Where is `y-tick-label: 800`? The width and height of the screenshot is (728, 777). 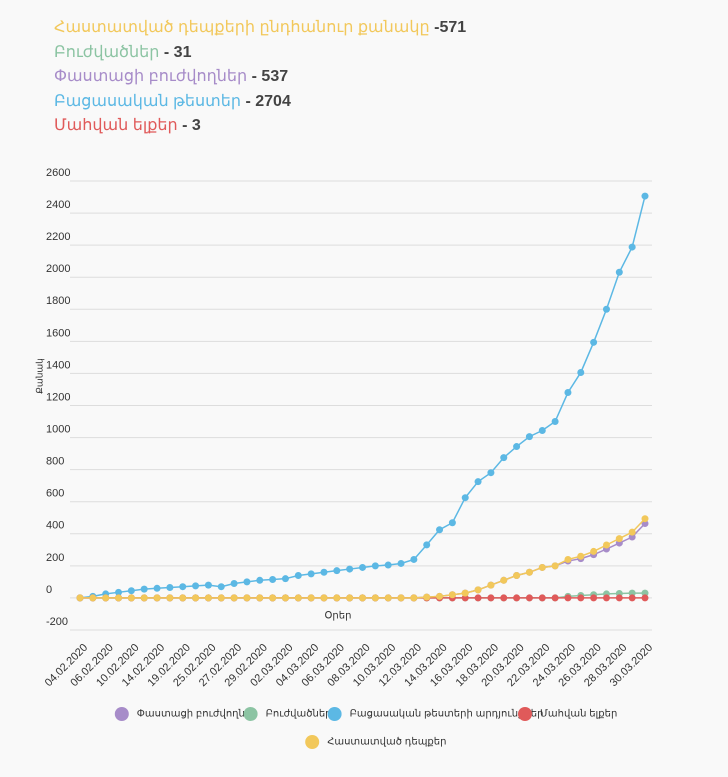 y-tick-label: 800 is located at coordinates (55, 462).